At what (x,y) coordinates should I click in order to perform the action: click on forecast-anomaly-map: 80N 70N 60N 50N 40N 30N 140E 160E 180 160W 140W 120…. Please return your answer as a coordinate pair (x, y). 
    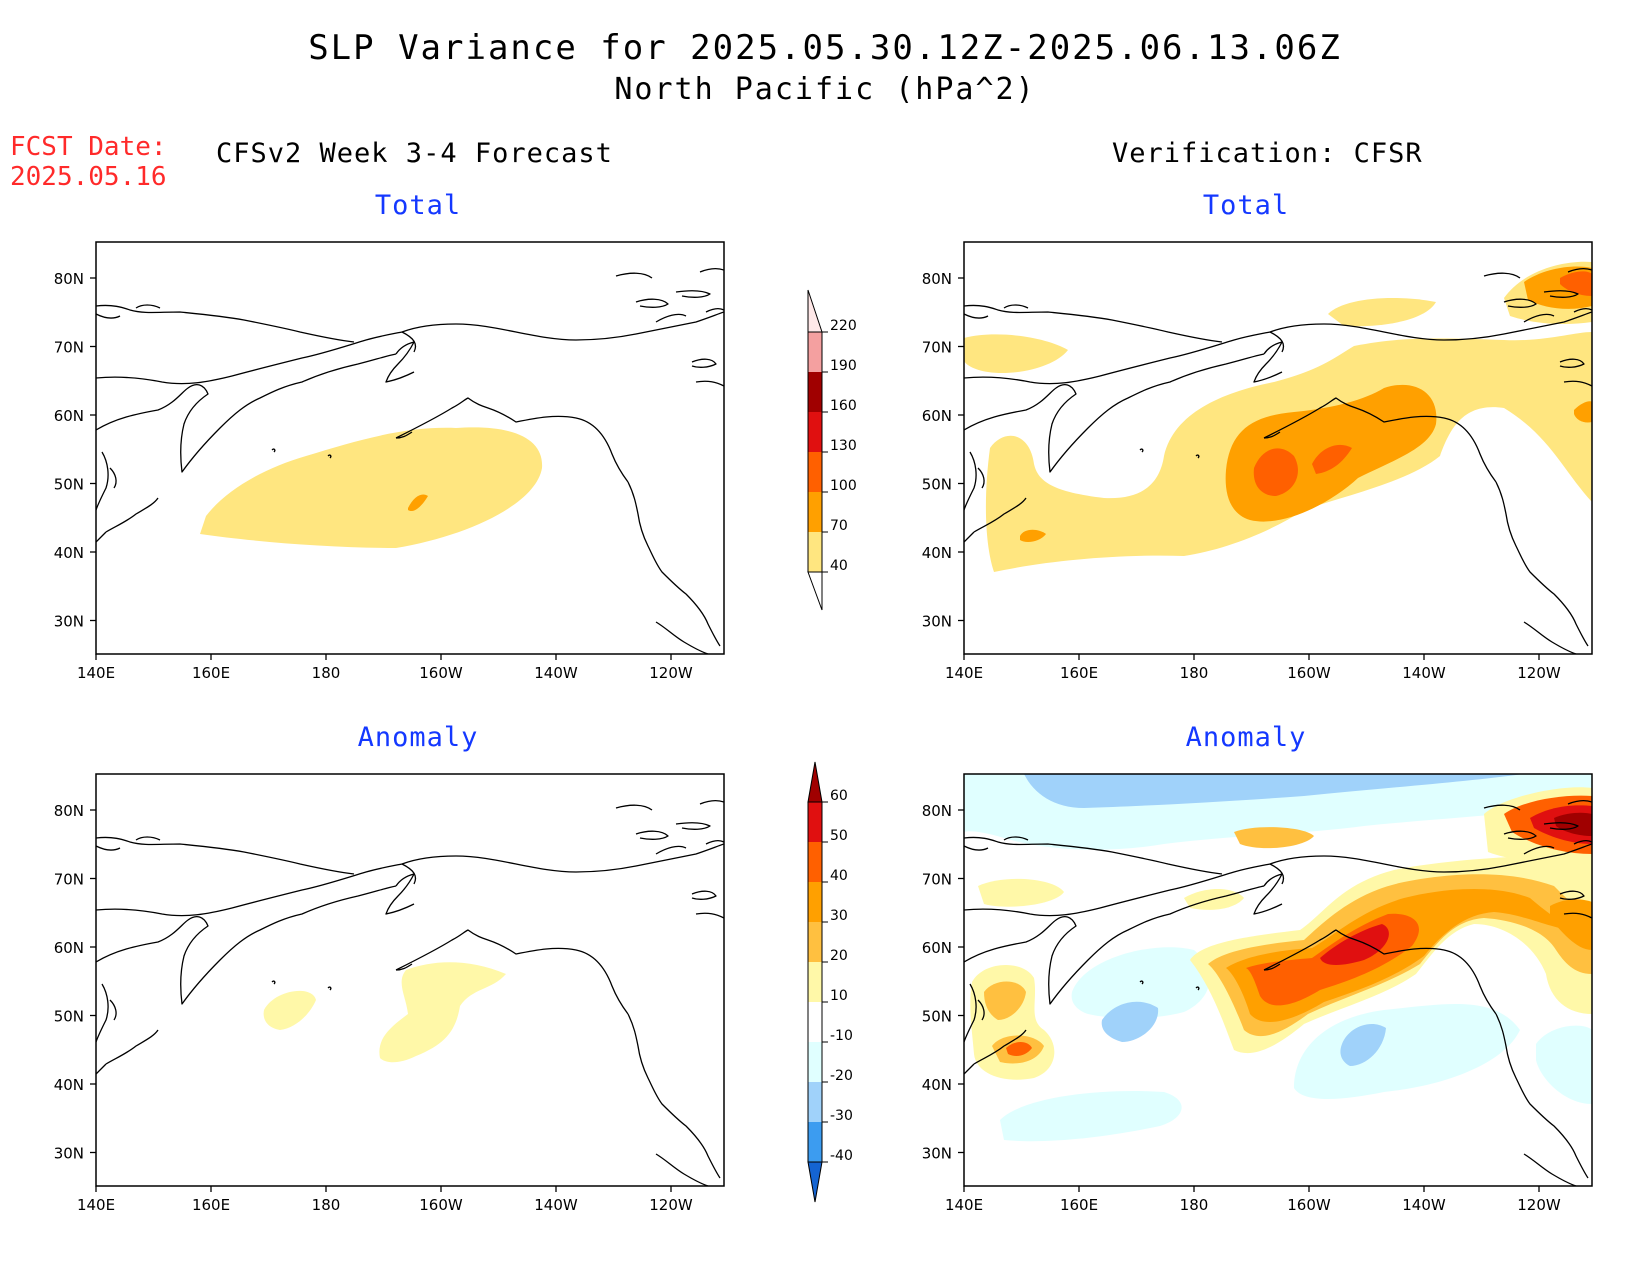
    Looking at the image, I should click on (389, 993).